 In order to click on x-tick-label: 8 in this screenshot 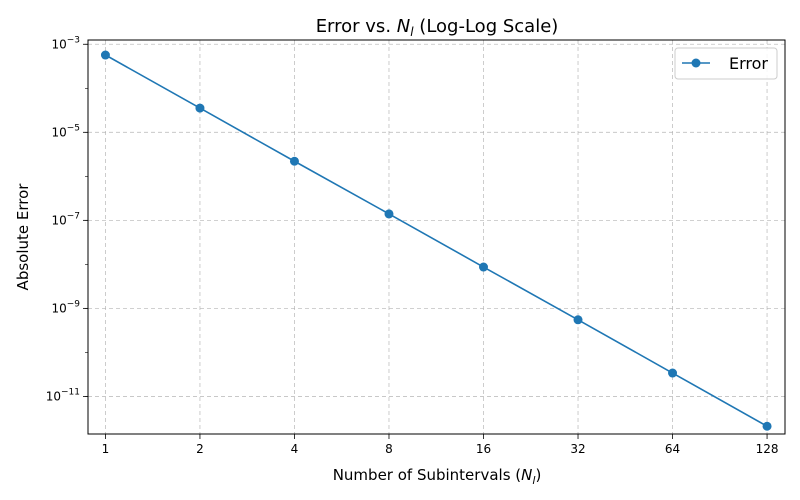, I will do `click(389, 449)`.